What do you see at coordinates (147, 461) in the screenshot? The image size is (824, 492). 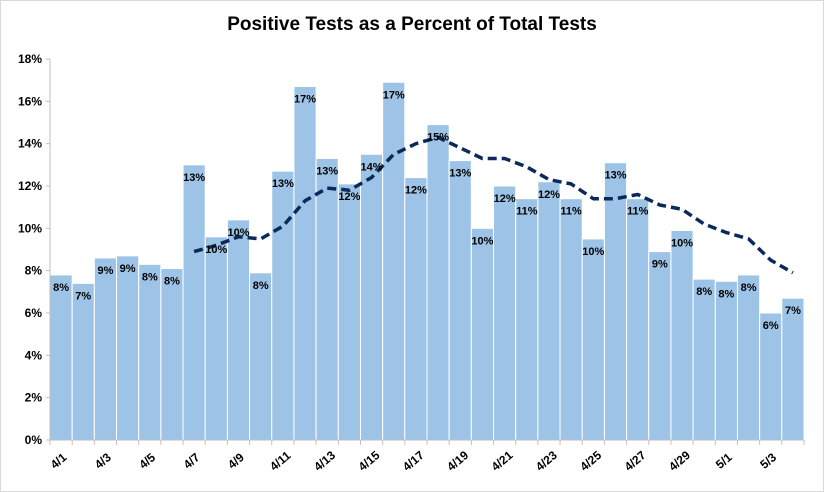 I see `x-tick-label: 4/5` at bounding box center [147, 461].